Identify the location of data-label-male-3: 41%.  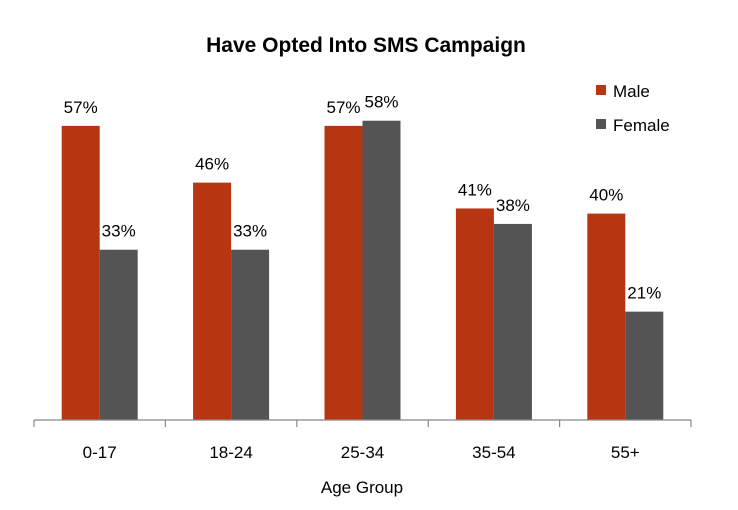
(475, 189).